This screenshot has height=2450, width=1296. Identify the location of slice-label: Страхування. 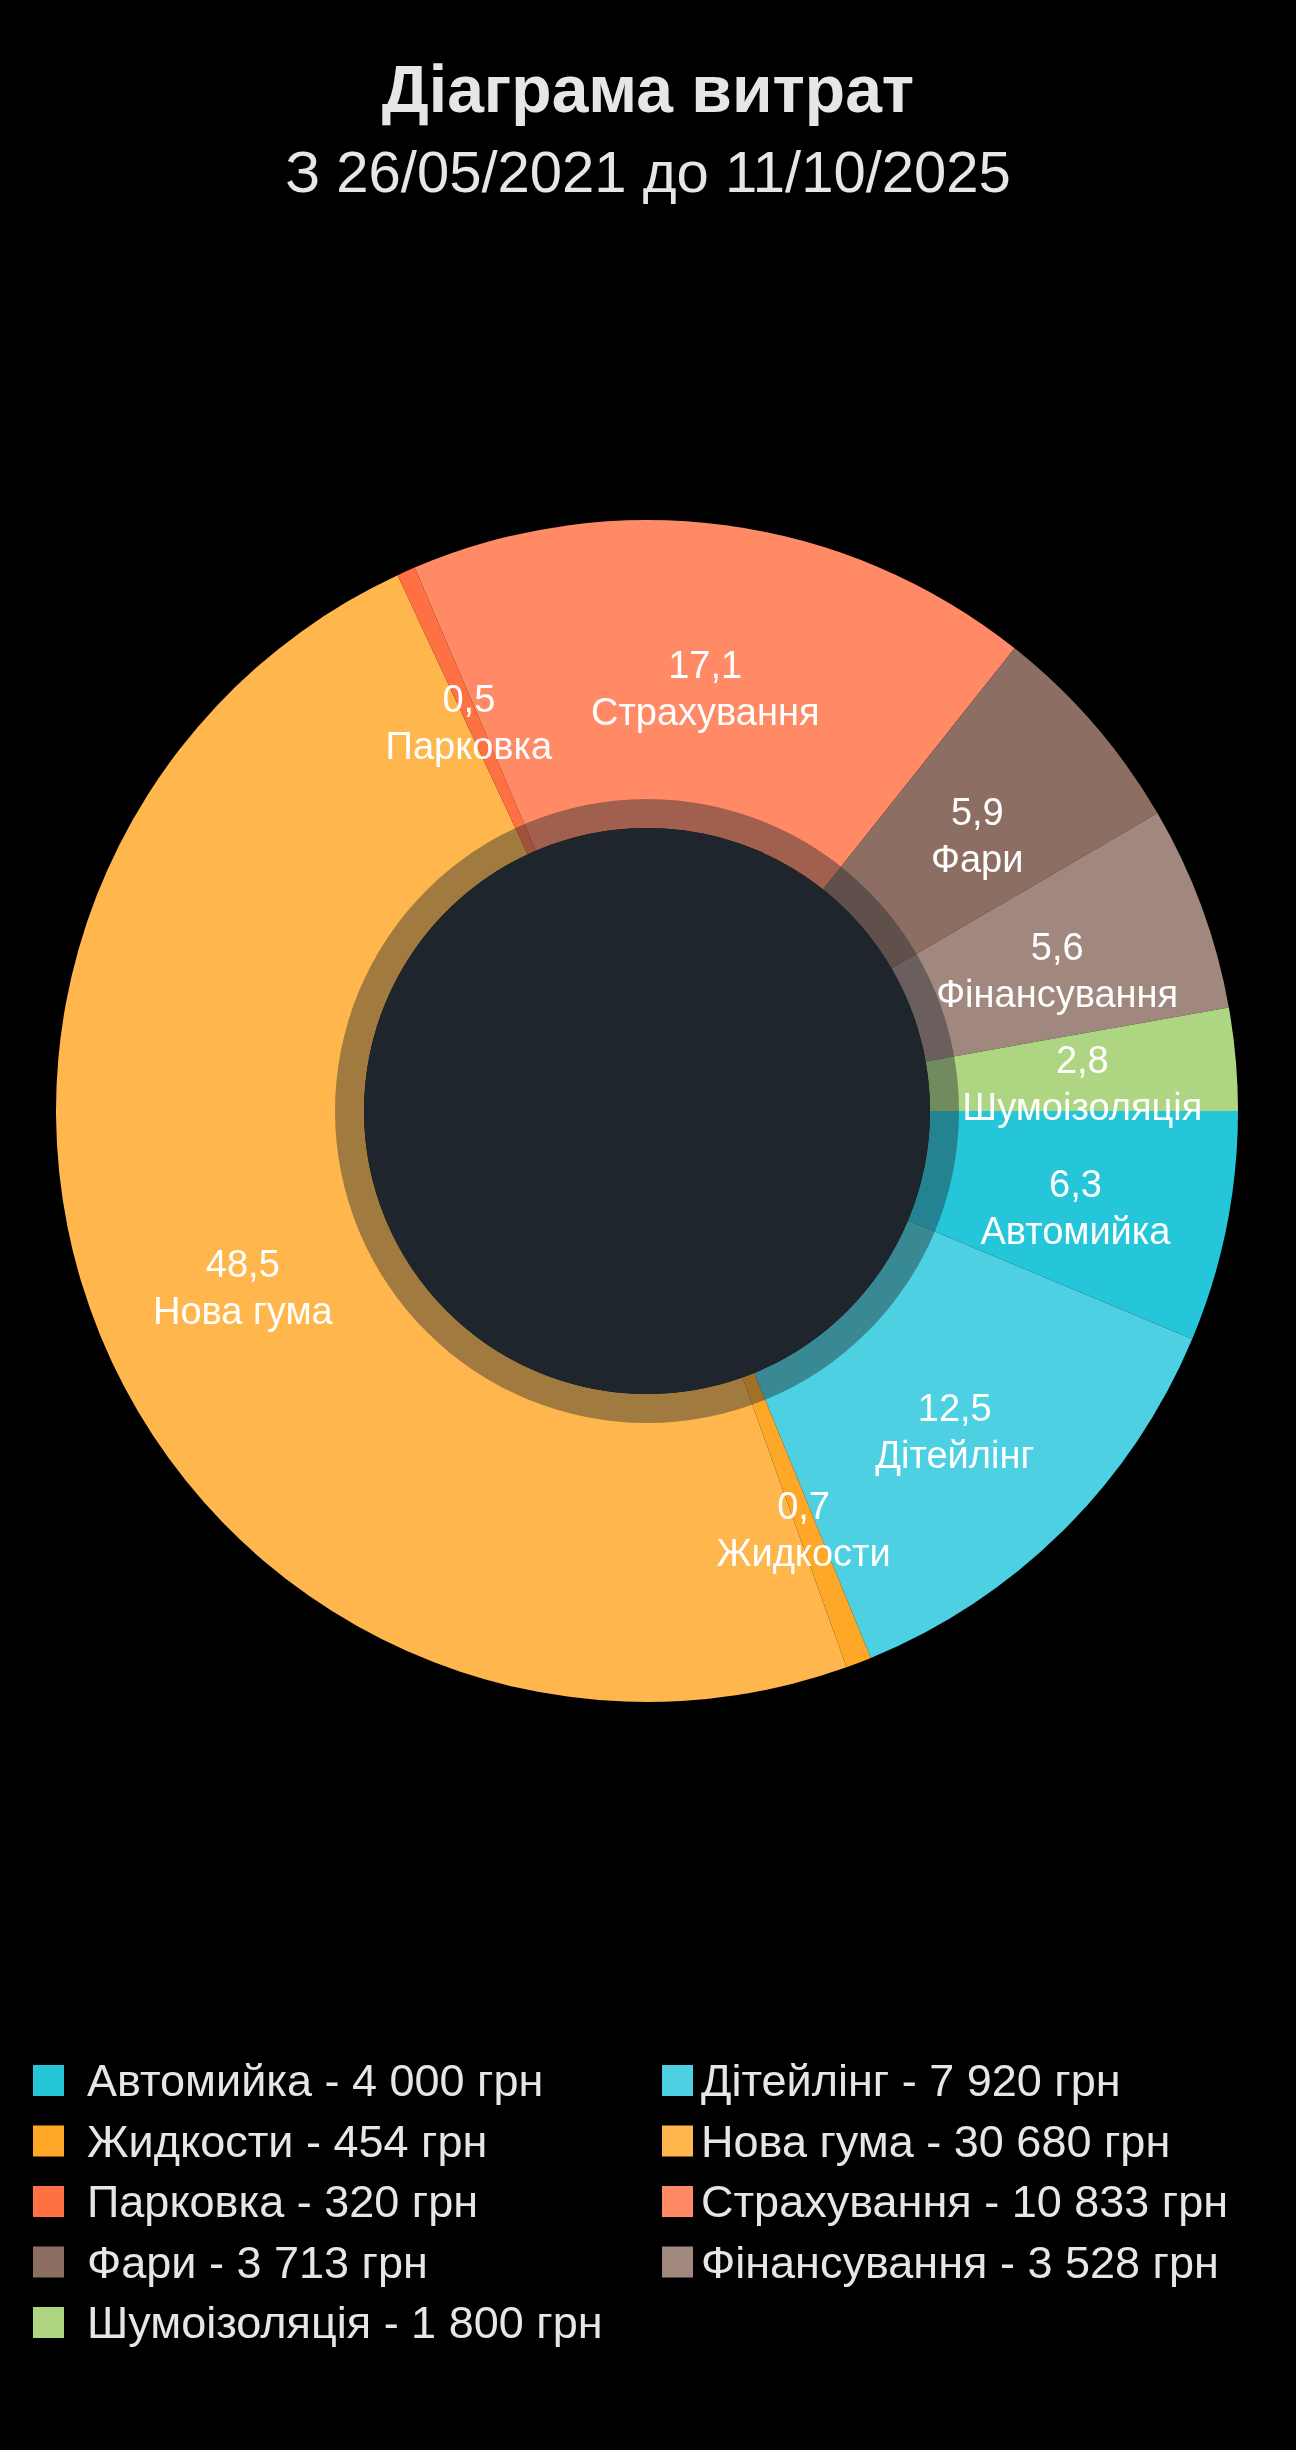
(705, 711).